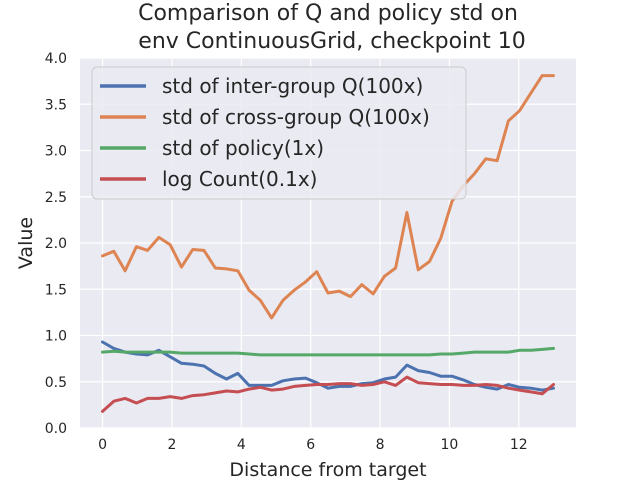 The height and width of the screenshot is (480, 640). I want to click on x-tick-label: 10, so click(449, 445).